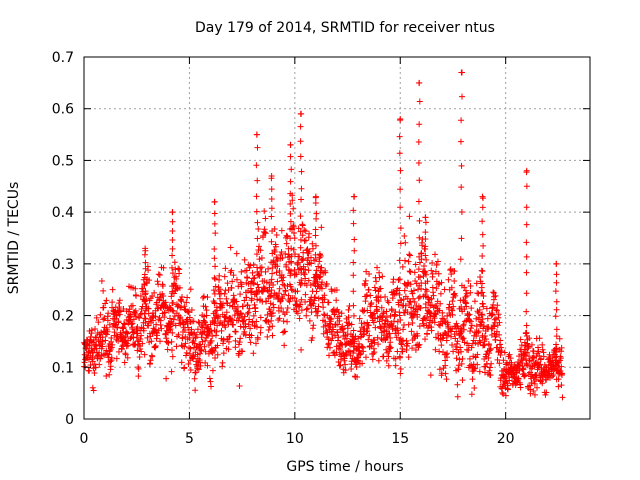 This screenshot has width=640, height=480. Describe the element at coordinates (400, 439) in the screenshot. I see `x-tick-label: 15` at that location.